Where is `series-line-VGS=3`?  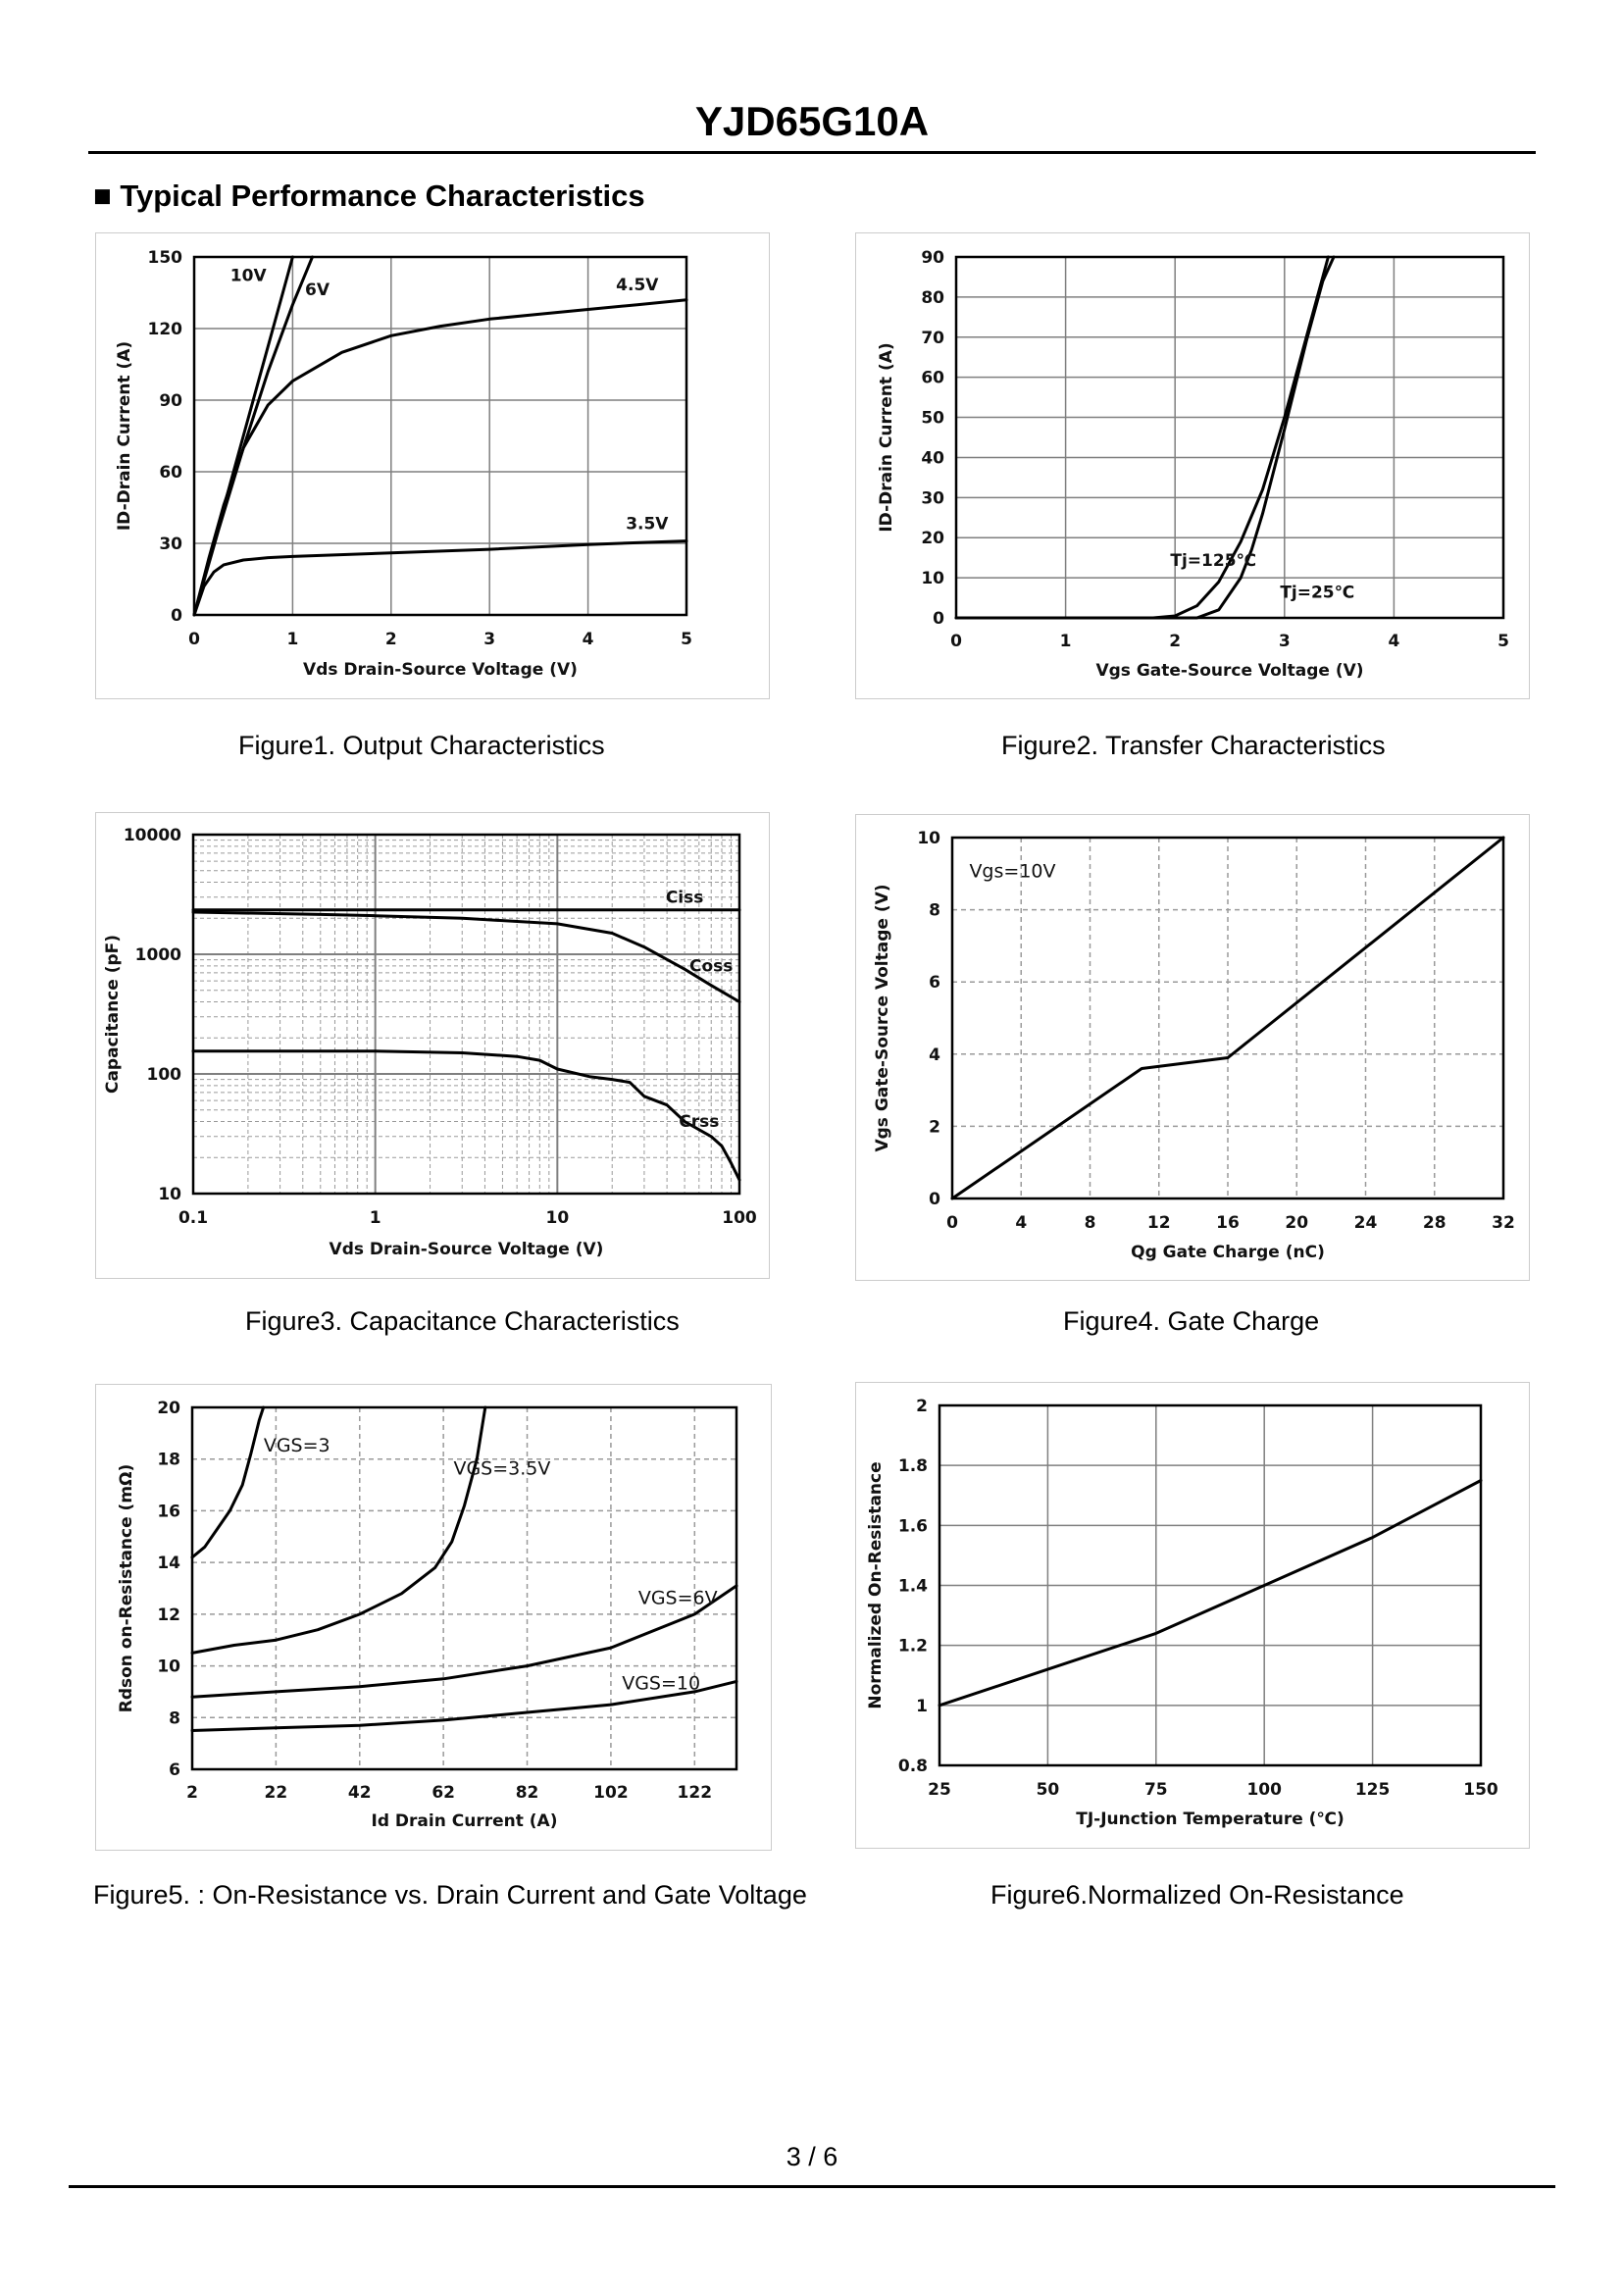
series-line-VGS=3 is located at coordinates (228, 1482).